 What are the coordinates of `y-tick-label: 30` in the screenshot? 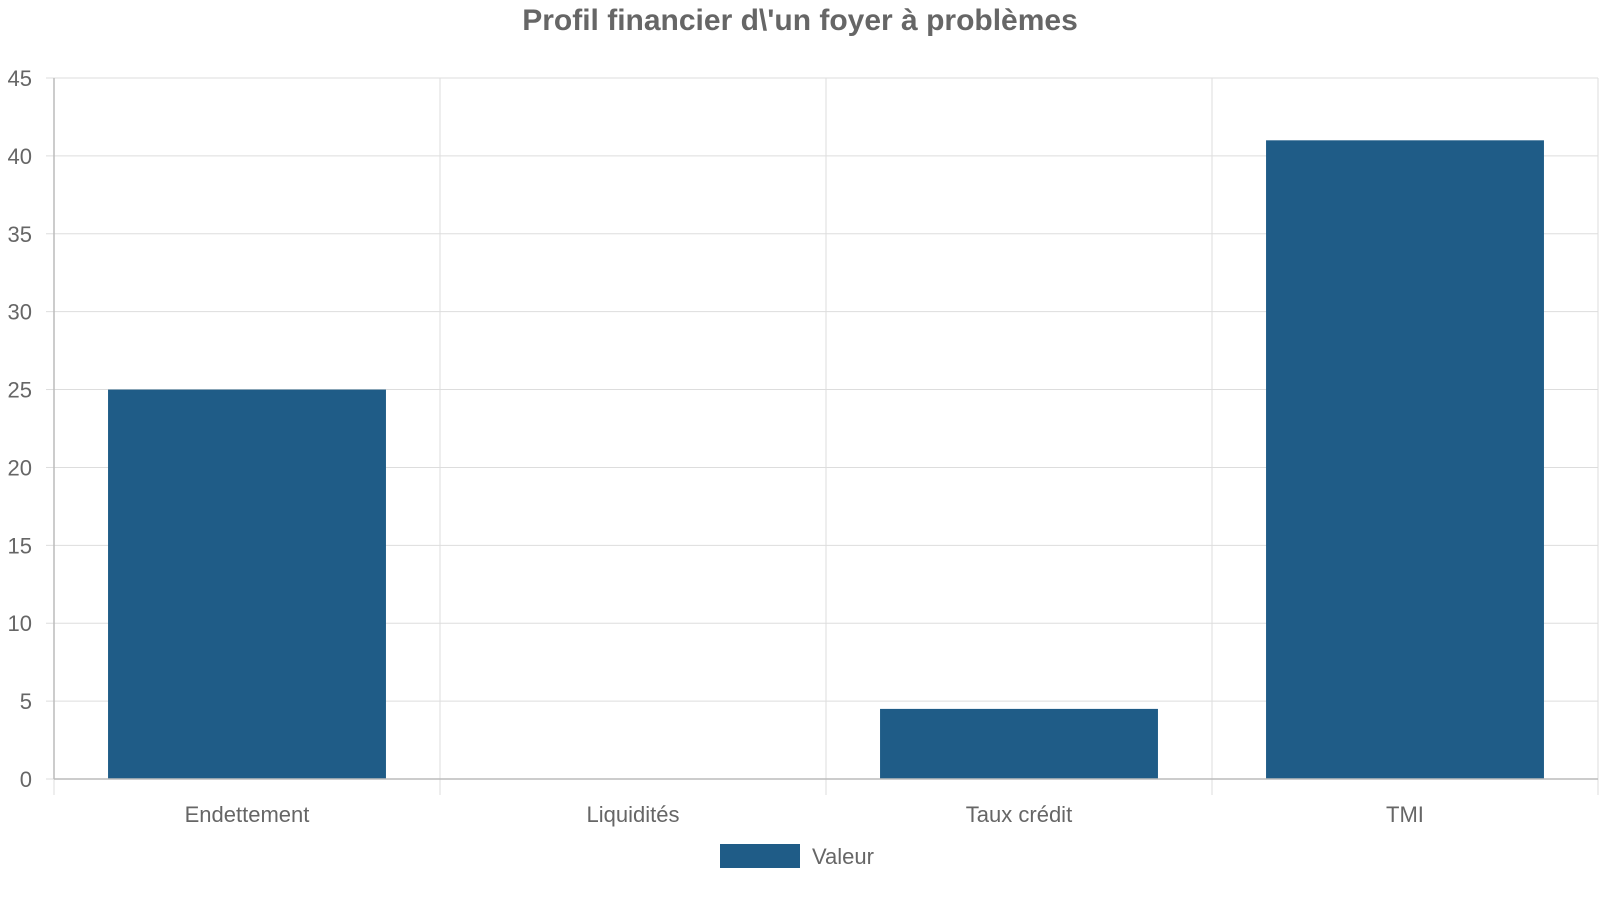 It's located at (20, 312).